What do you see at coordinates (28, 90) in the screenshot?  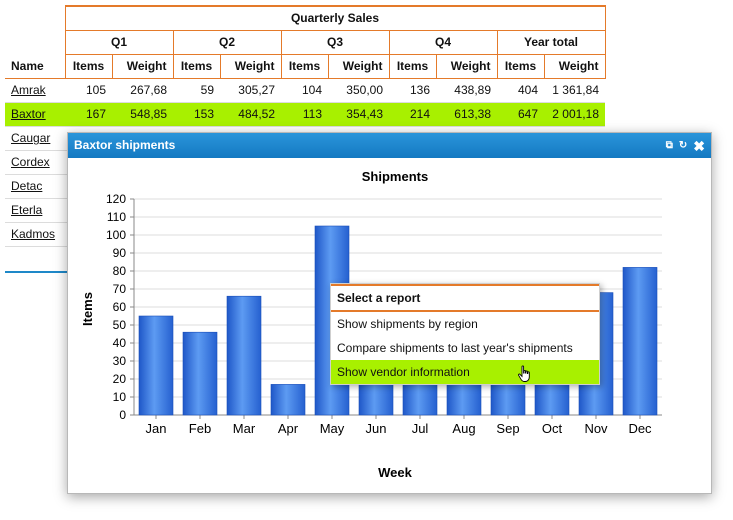 I see `row-name-text: Amrak` at bounding box center [28, 90].